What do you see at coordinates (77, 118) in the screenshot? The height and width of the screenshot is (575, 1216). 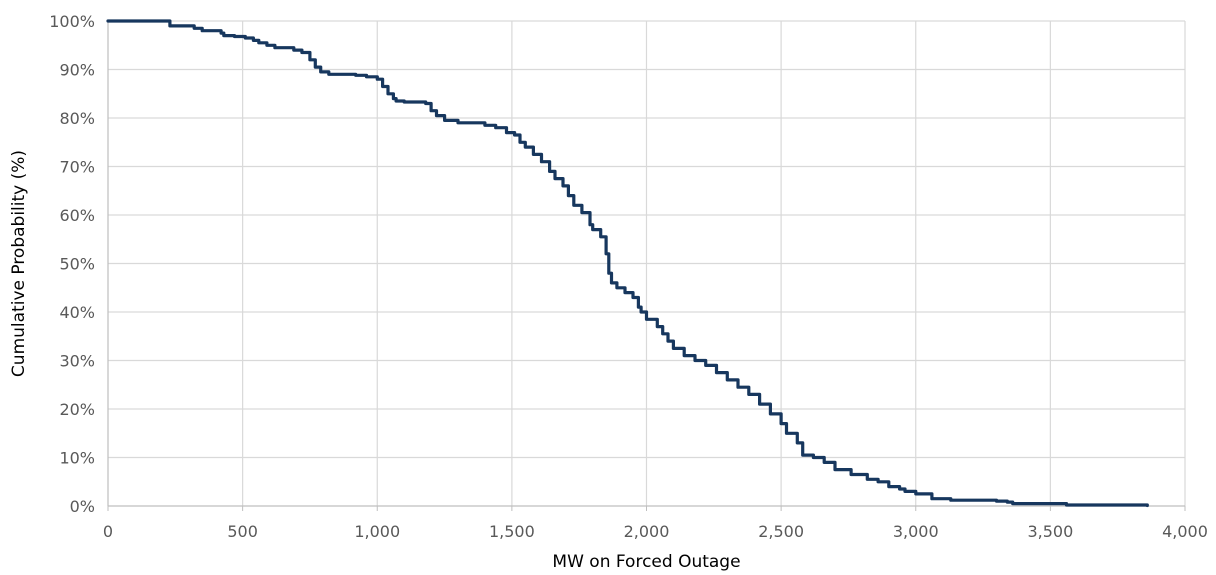 I see `y-tick-label: 80%` at bounding box center [77, 118].